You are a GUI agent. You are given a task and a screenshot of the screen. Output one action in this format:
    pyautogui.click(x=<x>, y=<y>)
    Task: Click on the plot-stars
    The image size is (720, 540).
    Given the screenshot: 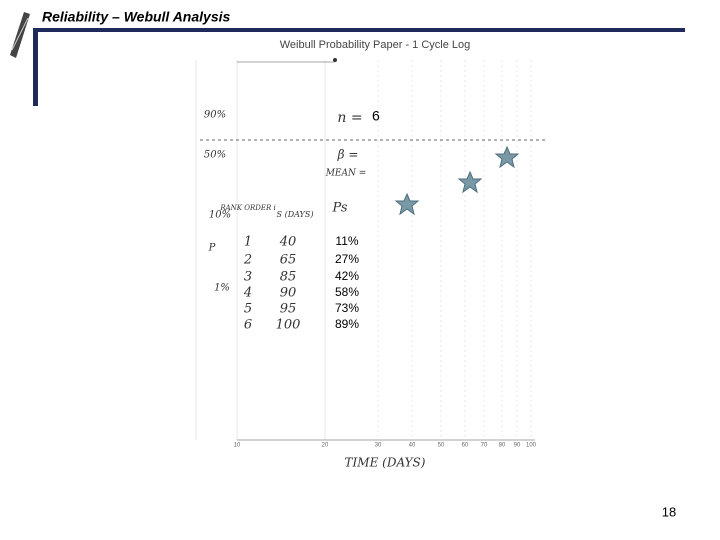 What is the action you would take?
    pyautogui.click(x=457, y=180)
    